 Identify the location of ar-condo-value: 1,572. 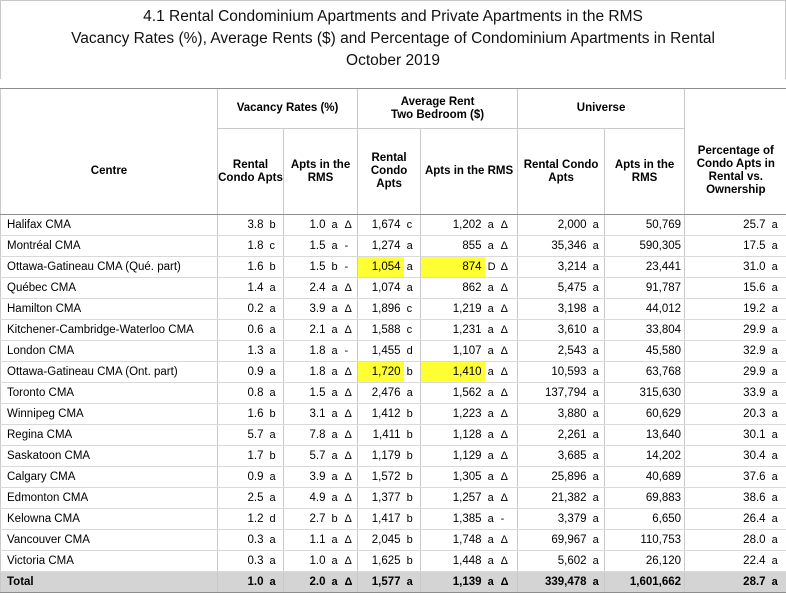
(380, 477).